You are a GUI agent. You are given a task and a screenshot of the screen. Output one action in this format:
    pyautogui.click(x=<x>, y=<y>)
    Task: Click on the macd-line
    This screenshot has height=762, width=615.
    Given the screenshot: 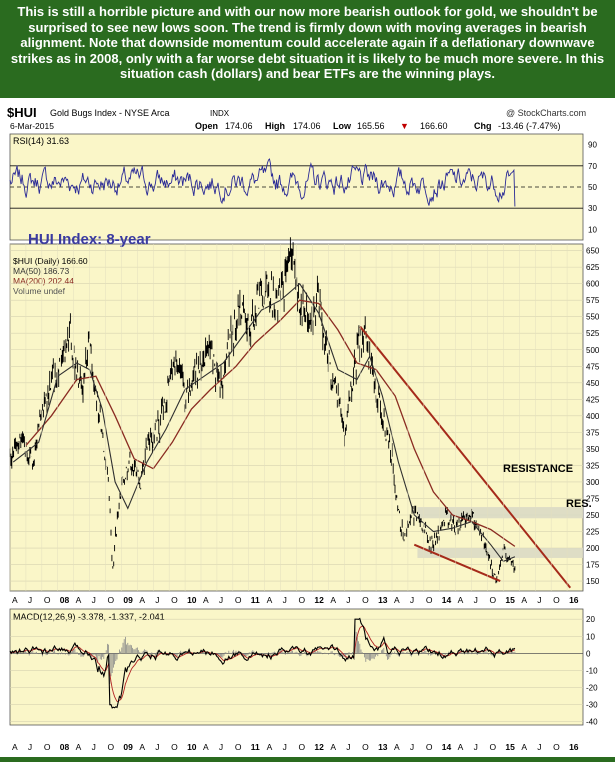 What is the action you would take?
    pyautogui.click(x=262, y=663)
    